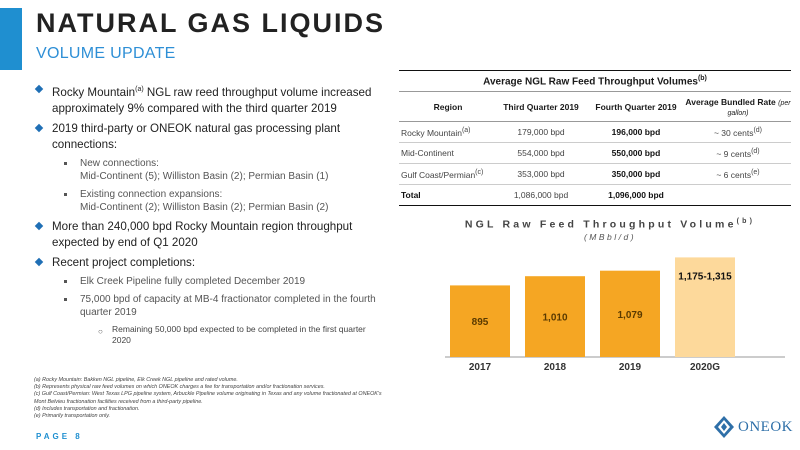  I want to click on bar-2020G, so click(705, 307).